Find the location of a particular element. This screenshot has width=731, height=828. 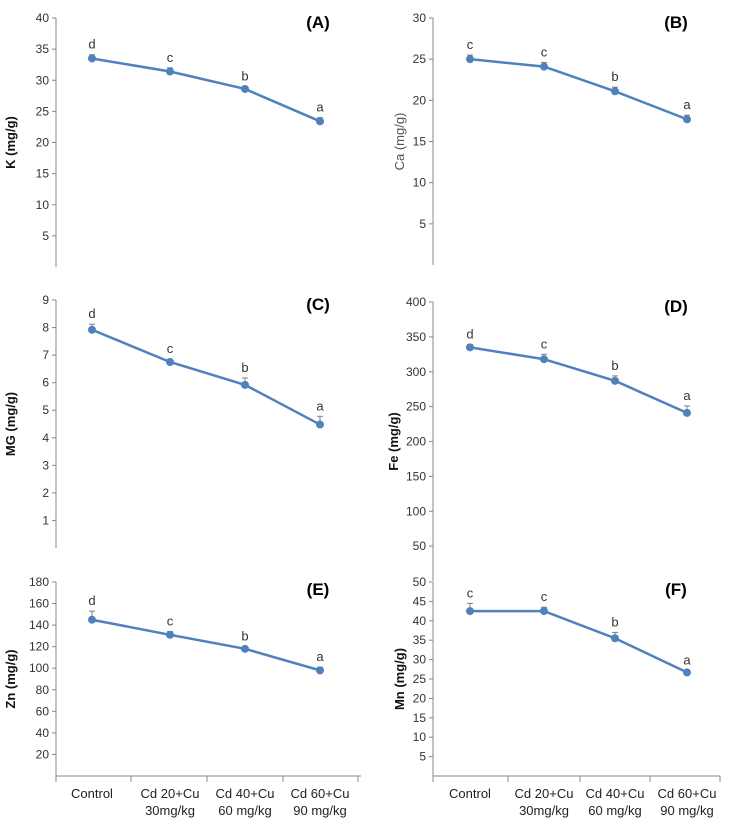

y-tick-label: 160 is located at coordinates (39, 604).